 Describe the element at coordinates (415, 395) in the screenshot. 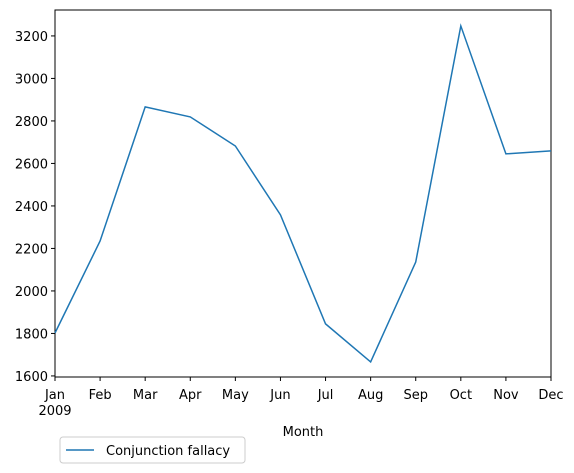

I see `x-tick-label: Sep` at that location.